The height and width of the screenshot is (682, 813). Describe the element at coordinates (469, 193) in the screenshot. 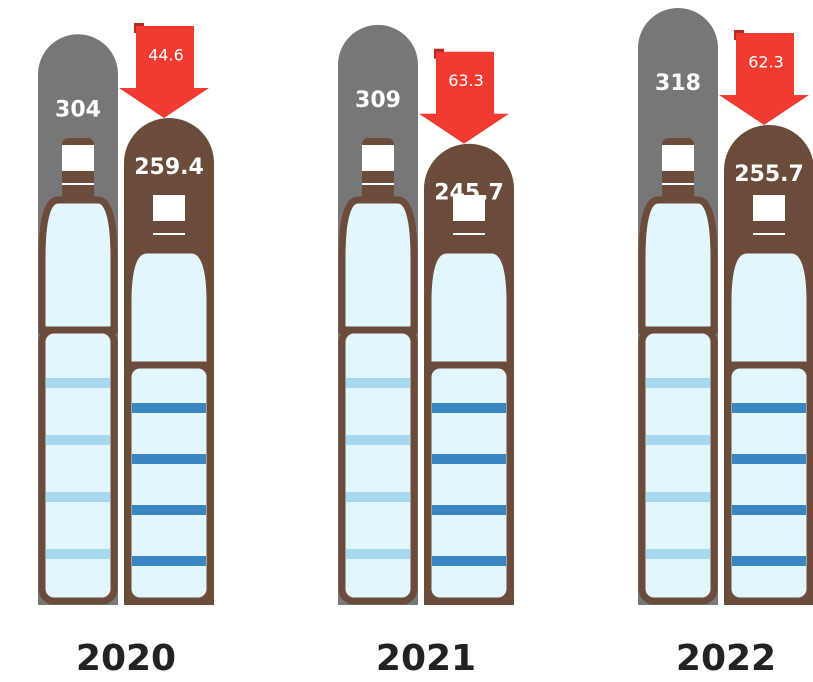

I see `value-label: 245.7` at that location.